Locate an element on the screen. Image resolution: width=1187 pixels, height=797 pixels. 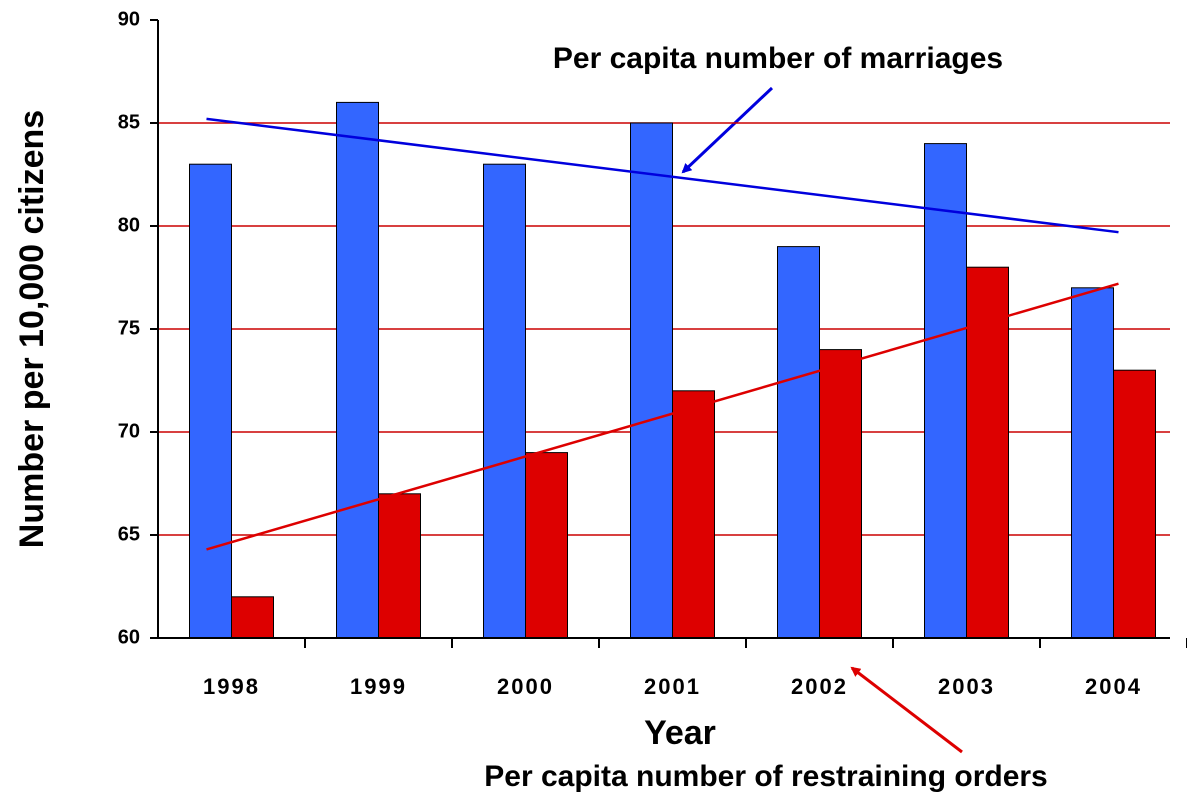
trend-line is located at coordinates (662, 175).